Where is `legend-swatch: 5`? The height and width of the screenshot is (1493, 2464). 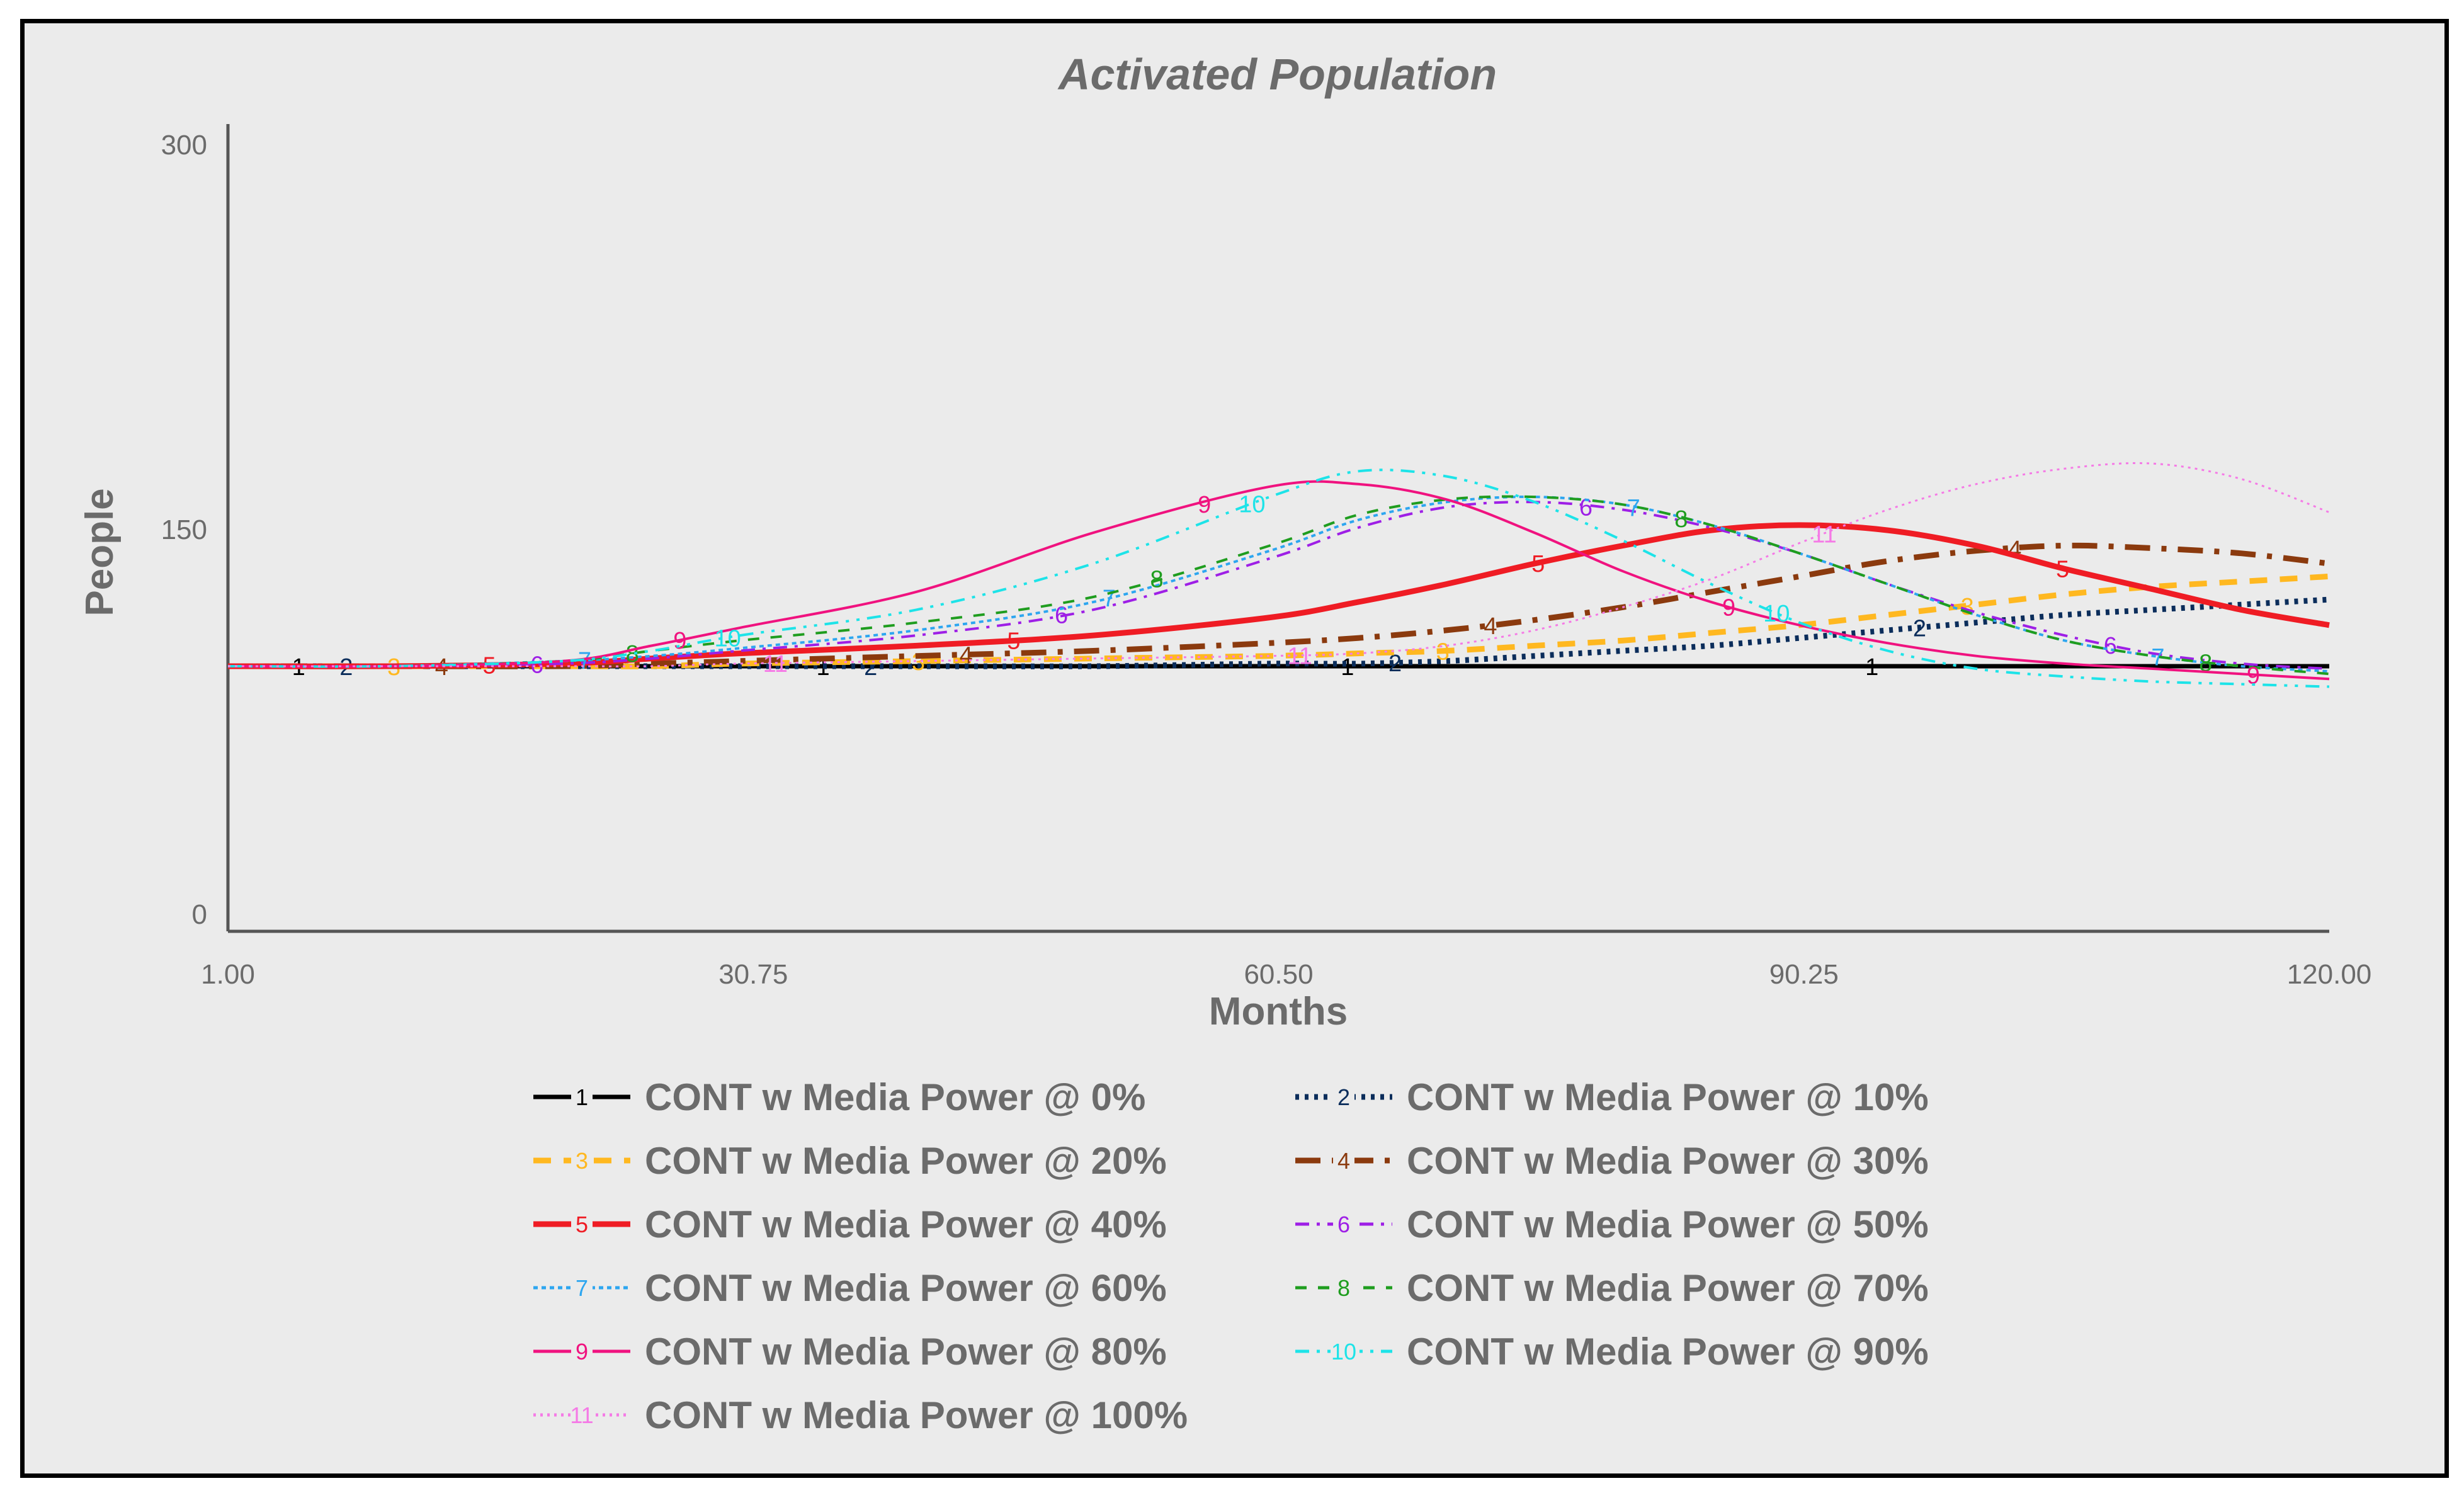
legend-swatch: 5 is located at coordinates (581, 1224).